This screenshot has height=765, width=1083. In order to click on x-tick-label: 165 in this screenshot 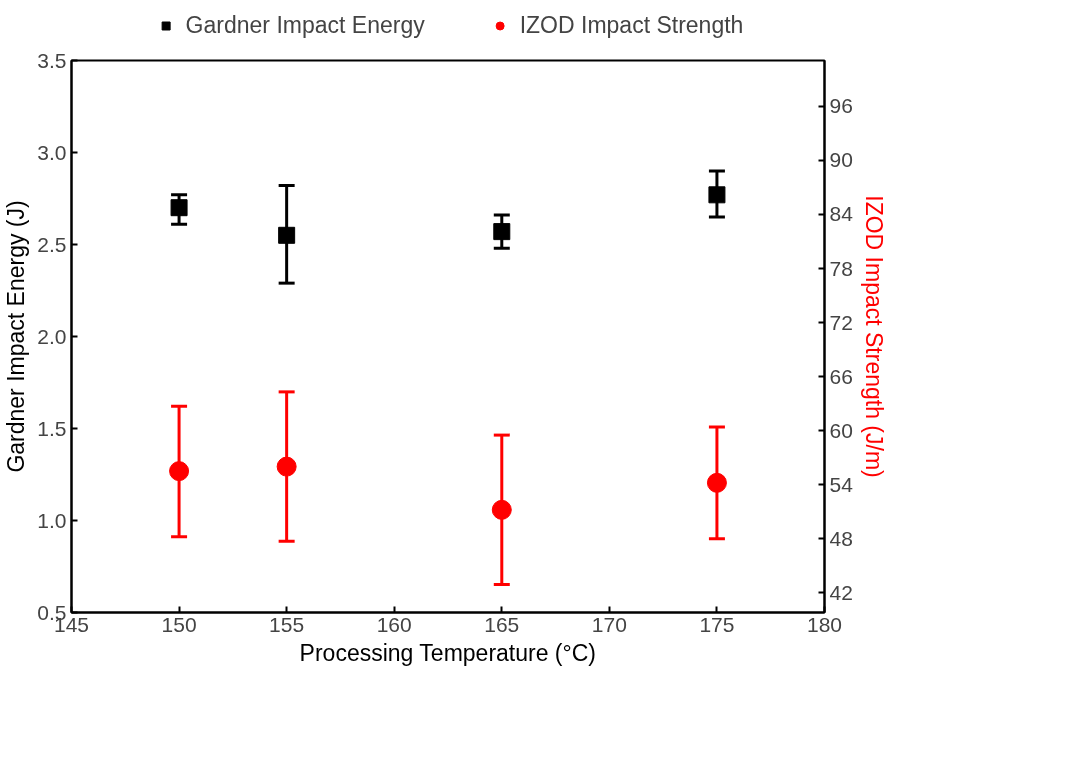, I will do `click(502, 624)`.